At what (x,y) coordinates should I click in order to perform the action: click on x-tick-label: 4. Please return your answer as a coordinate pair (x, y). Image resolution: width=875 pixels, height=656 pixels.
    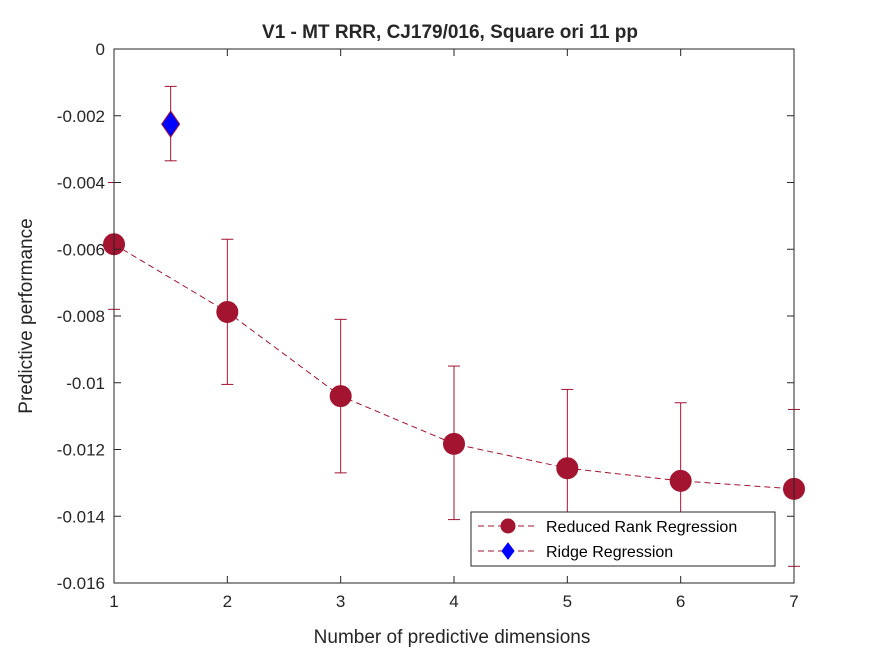
    Looking at the image, I should click on (453, 601).